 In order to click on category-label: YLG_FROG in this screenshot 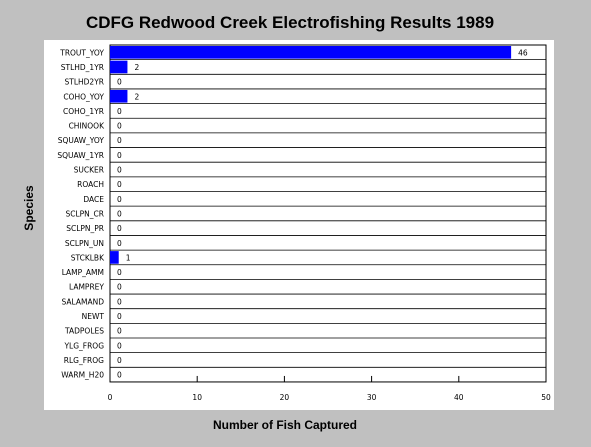, I will do `click(83, 345)`.